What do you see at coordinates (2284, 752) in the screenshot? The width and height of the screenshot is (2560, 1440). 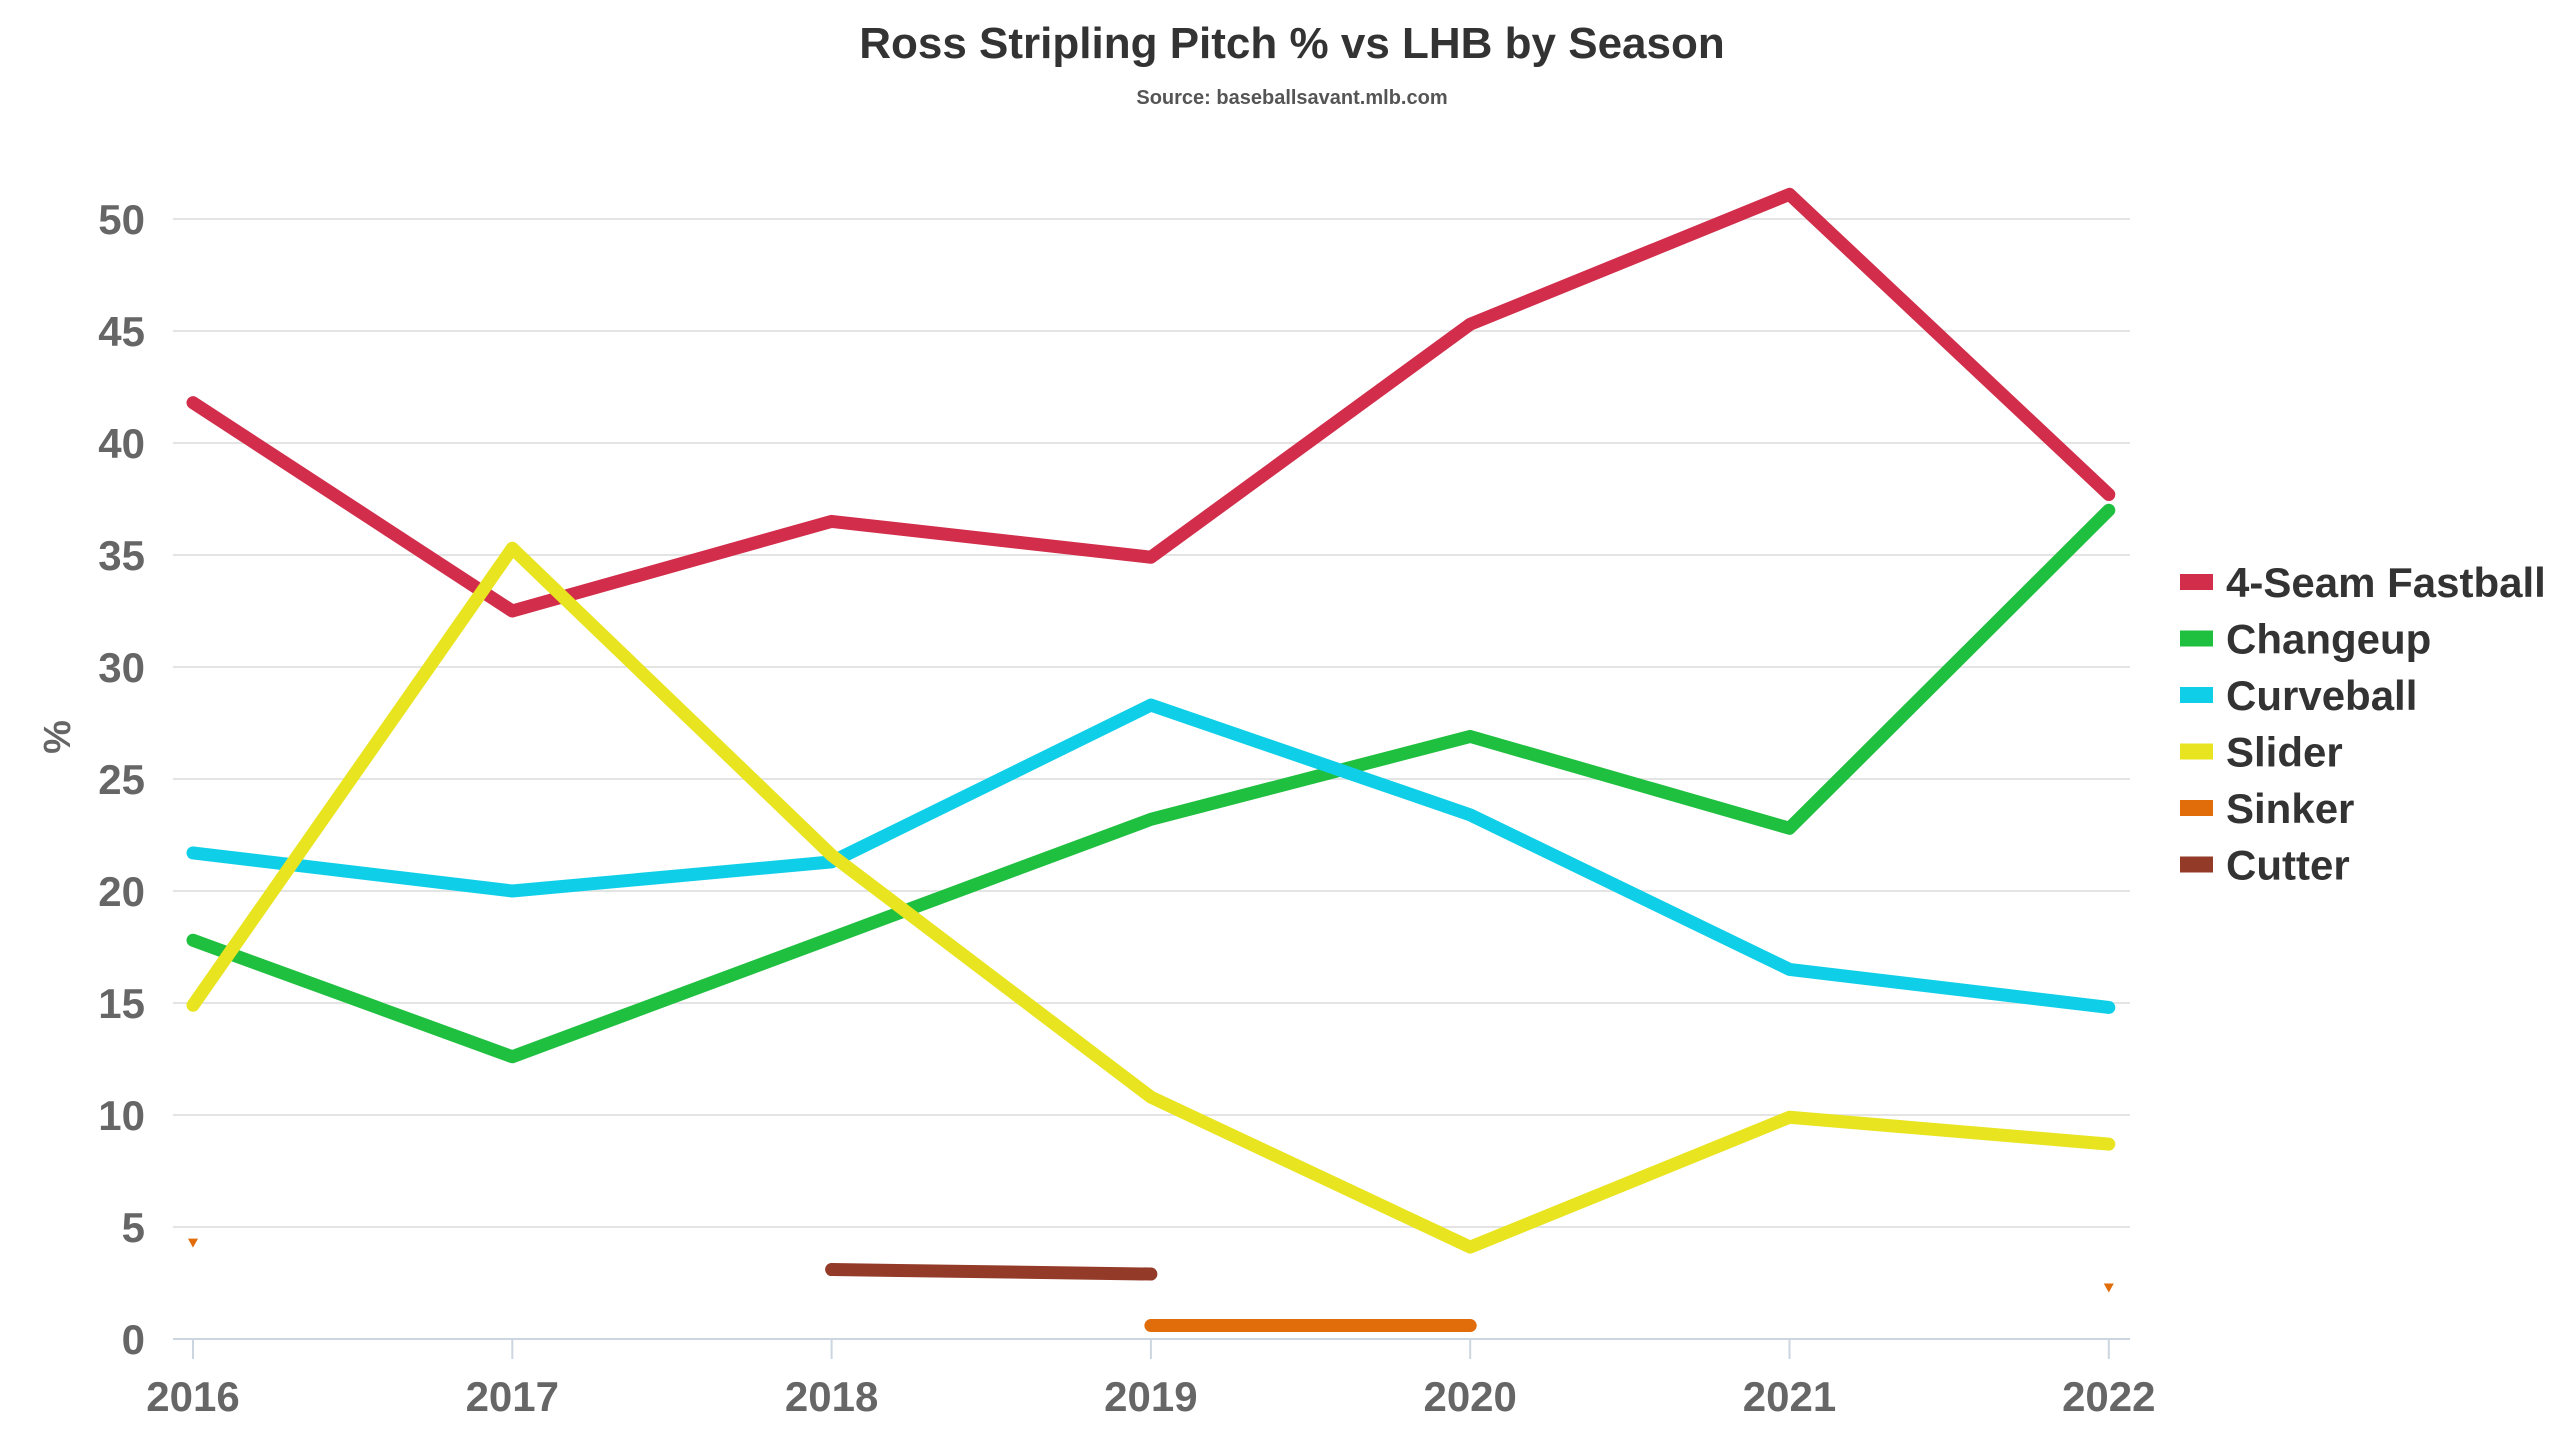 I see `legend-label: Slider` at bounding box center [2284, 752].